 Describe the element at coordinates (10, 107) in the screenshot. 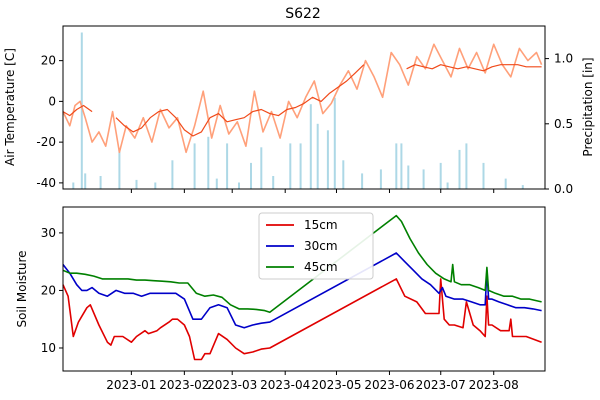

I see `temperature-axis-label: Air Temperature [C]` at that location.